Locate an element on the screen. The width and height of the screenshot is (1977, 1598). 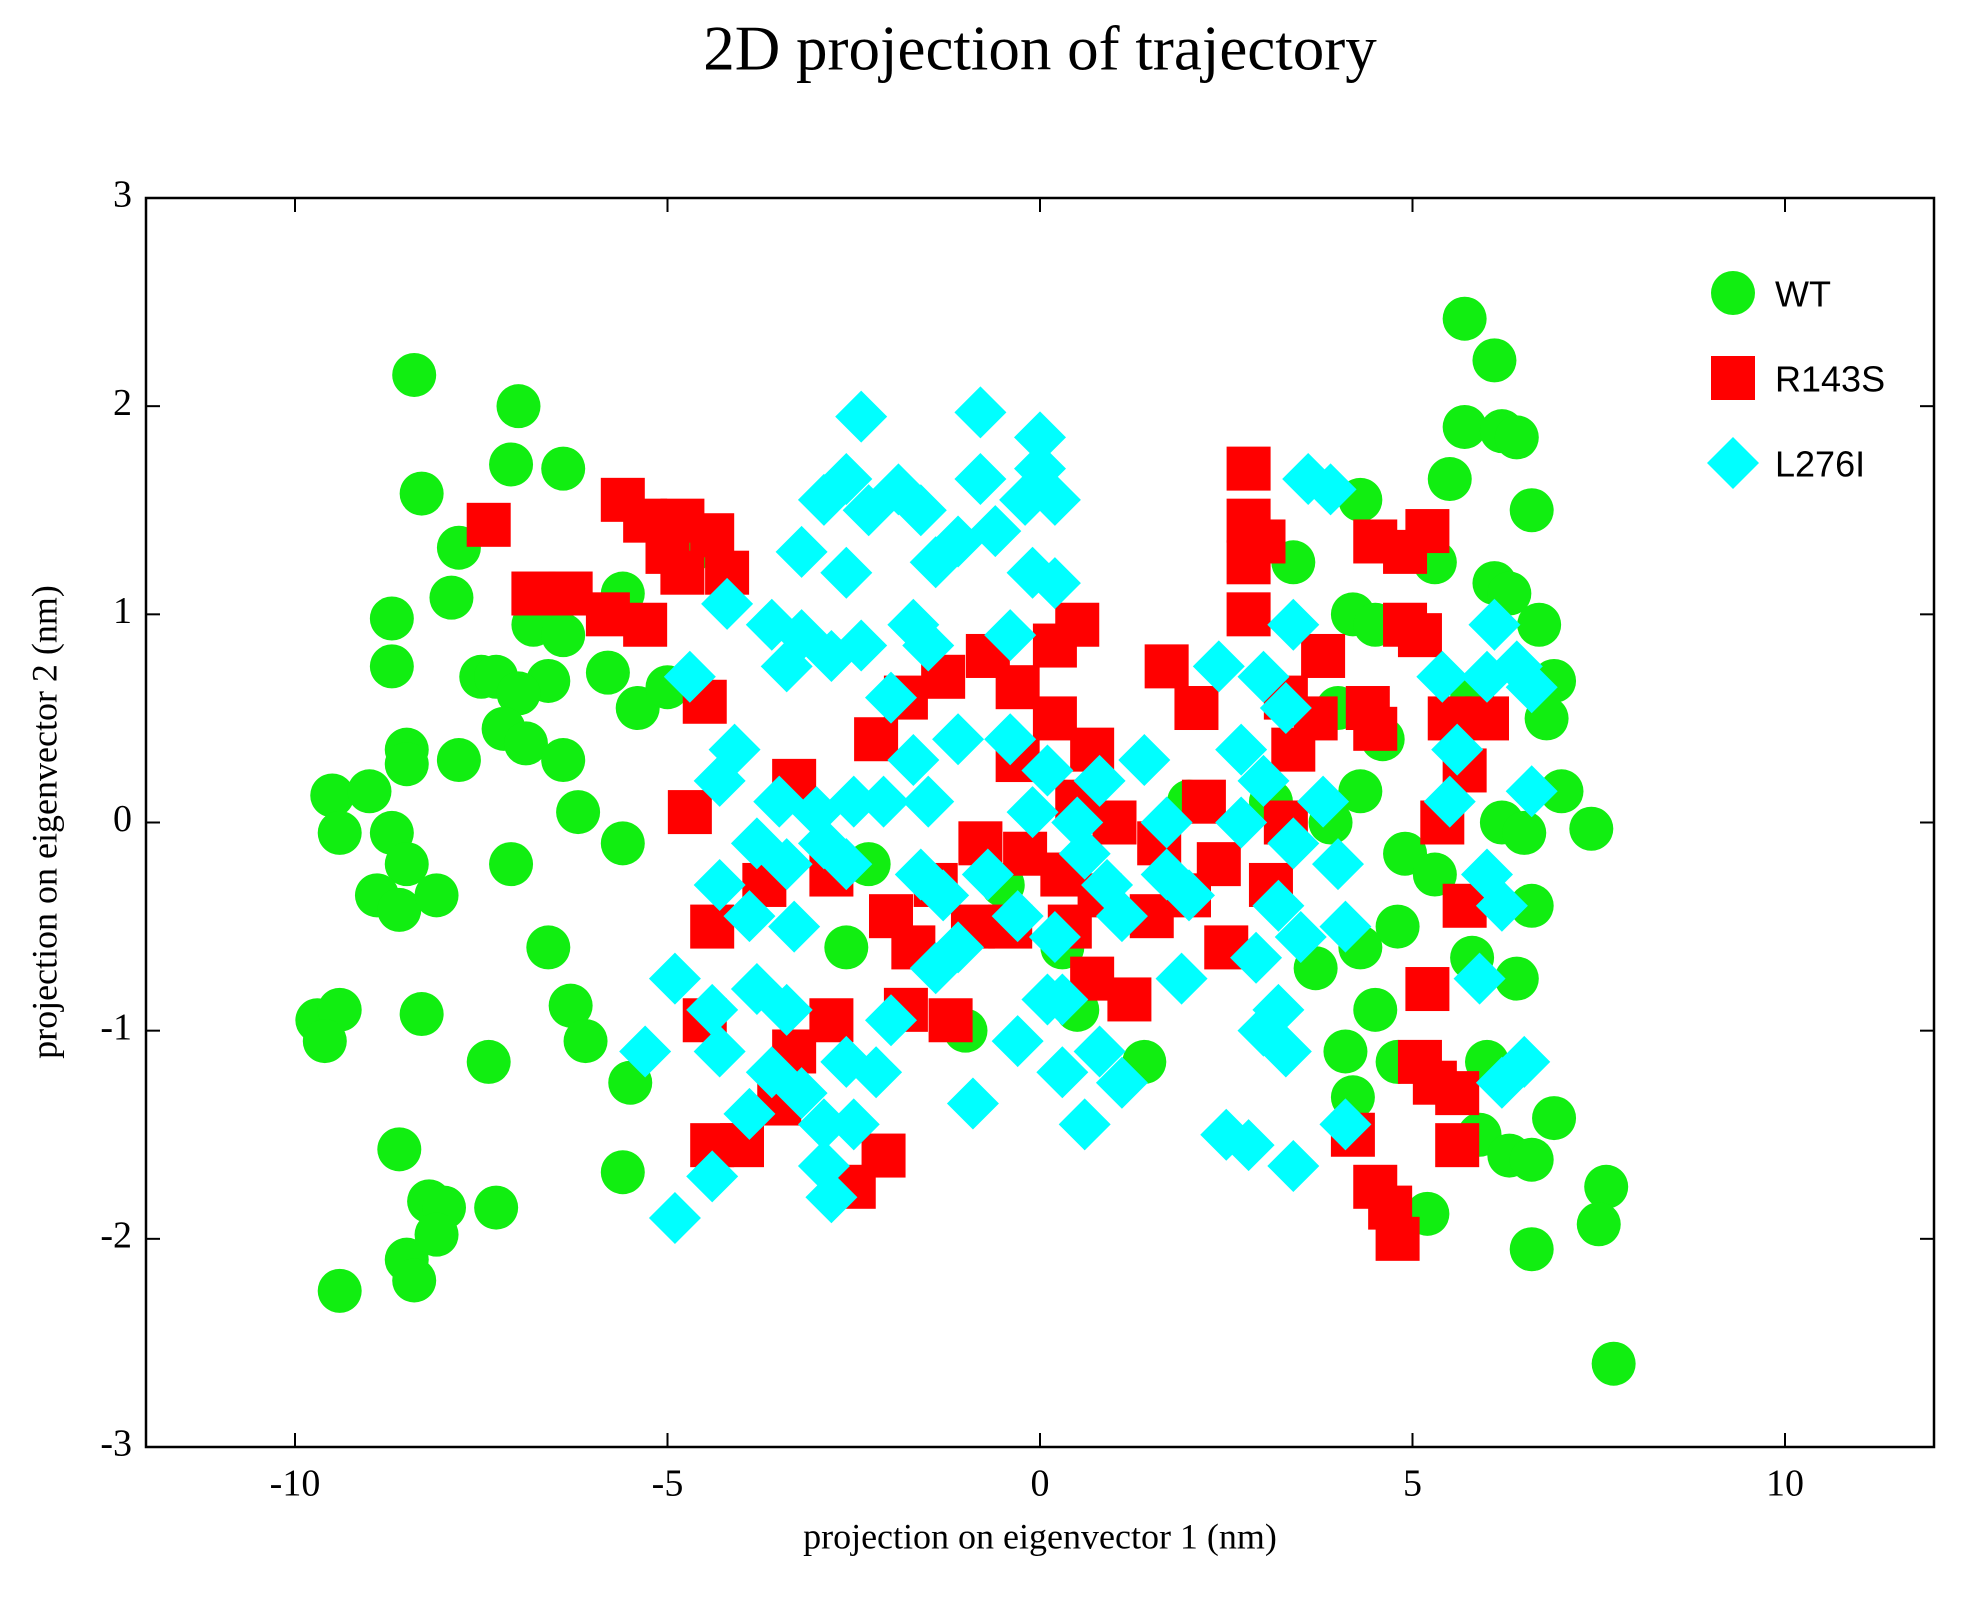
x-tick-label: 10 is located at coordinates (1785, 1484).